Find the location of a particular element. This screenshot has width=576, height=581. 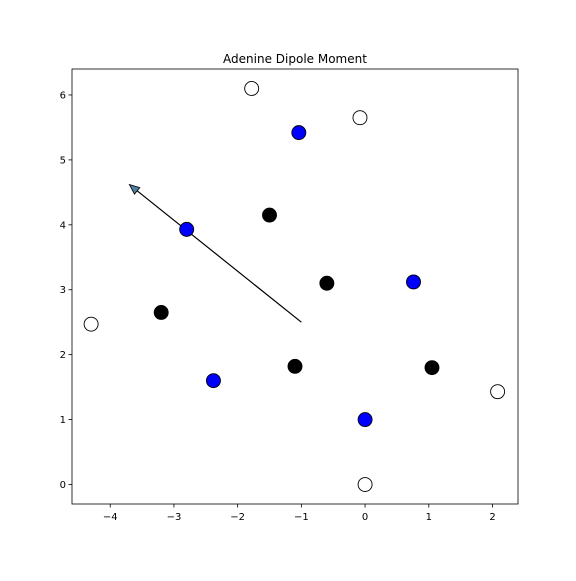

x-tick-label: −2 is located at coordinates (237, 517).